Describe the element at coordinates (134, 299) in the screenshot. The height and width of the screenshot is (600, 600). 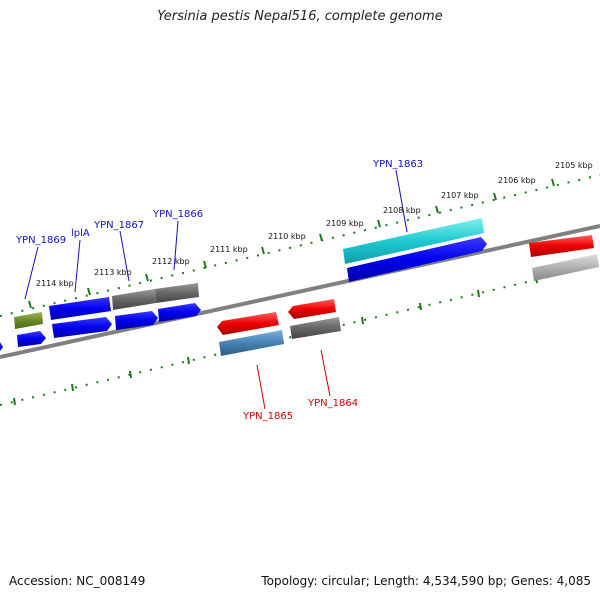
I see `gene-ypn-1867-box` at that location.